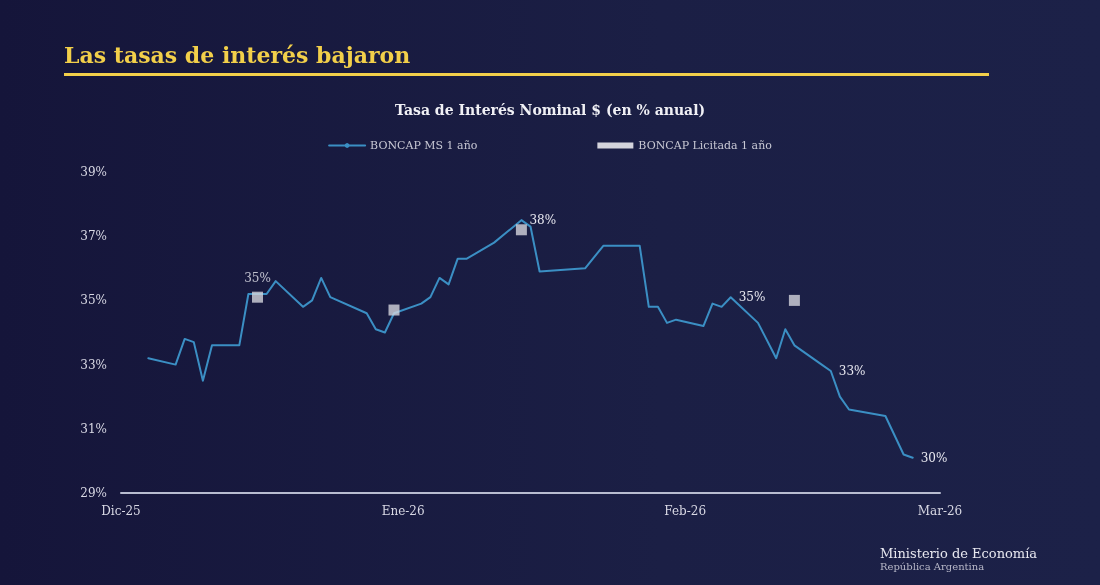  What do you see at coordinates (934, 457) in the screenshot?
I see `data-label: 30%` at bounding box center [934, 457].